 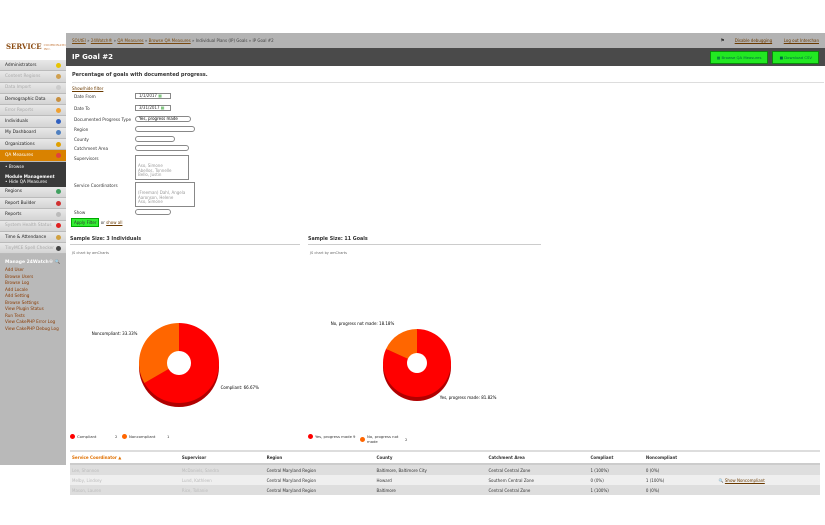 What do you see at coordinates (79, 40) in the screenshot?
I see `breadcrumb-item: SOUtEl` at bounding box center [79, 40].